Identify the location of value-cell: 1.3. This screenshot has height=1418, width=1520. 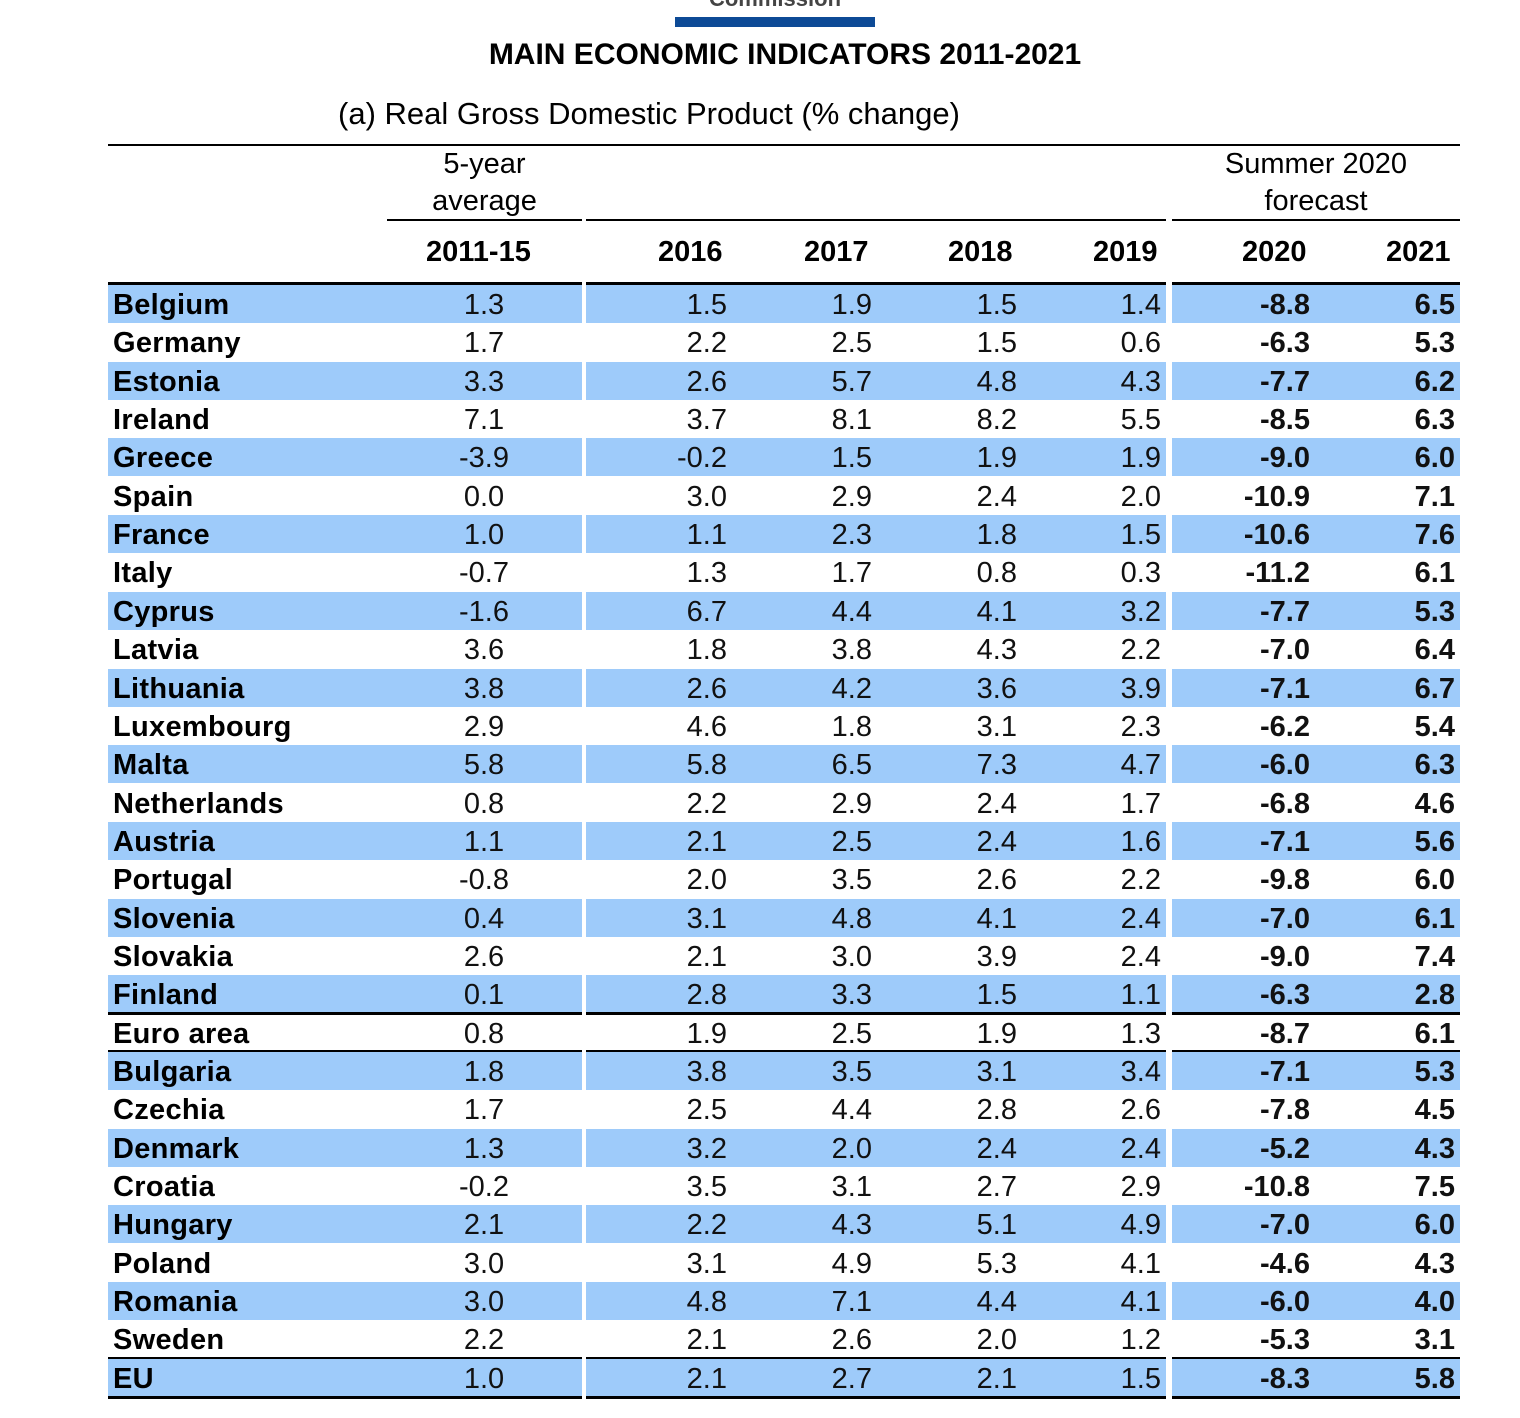
(1140, 1033).